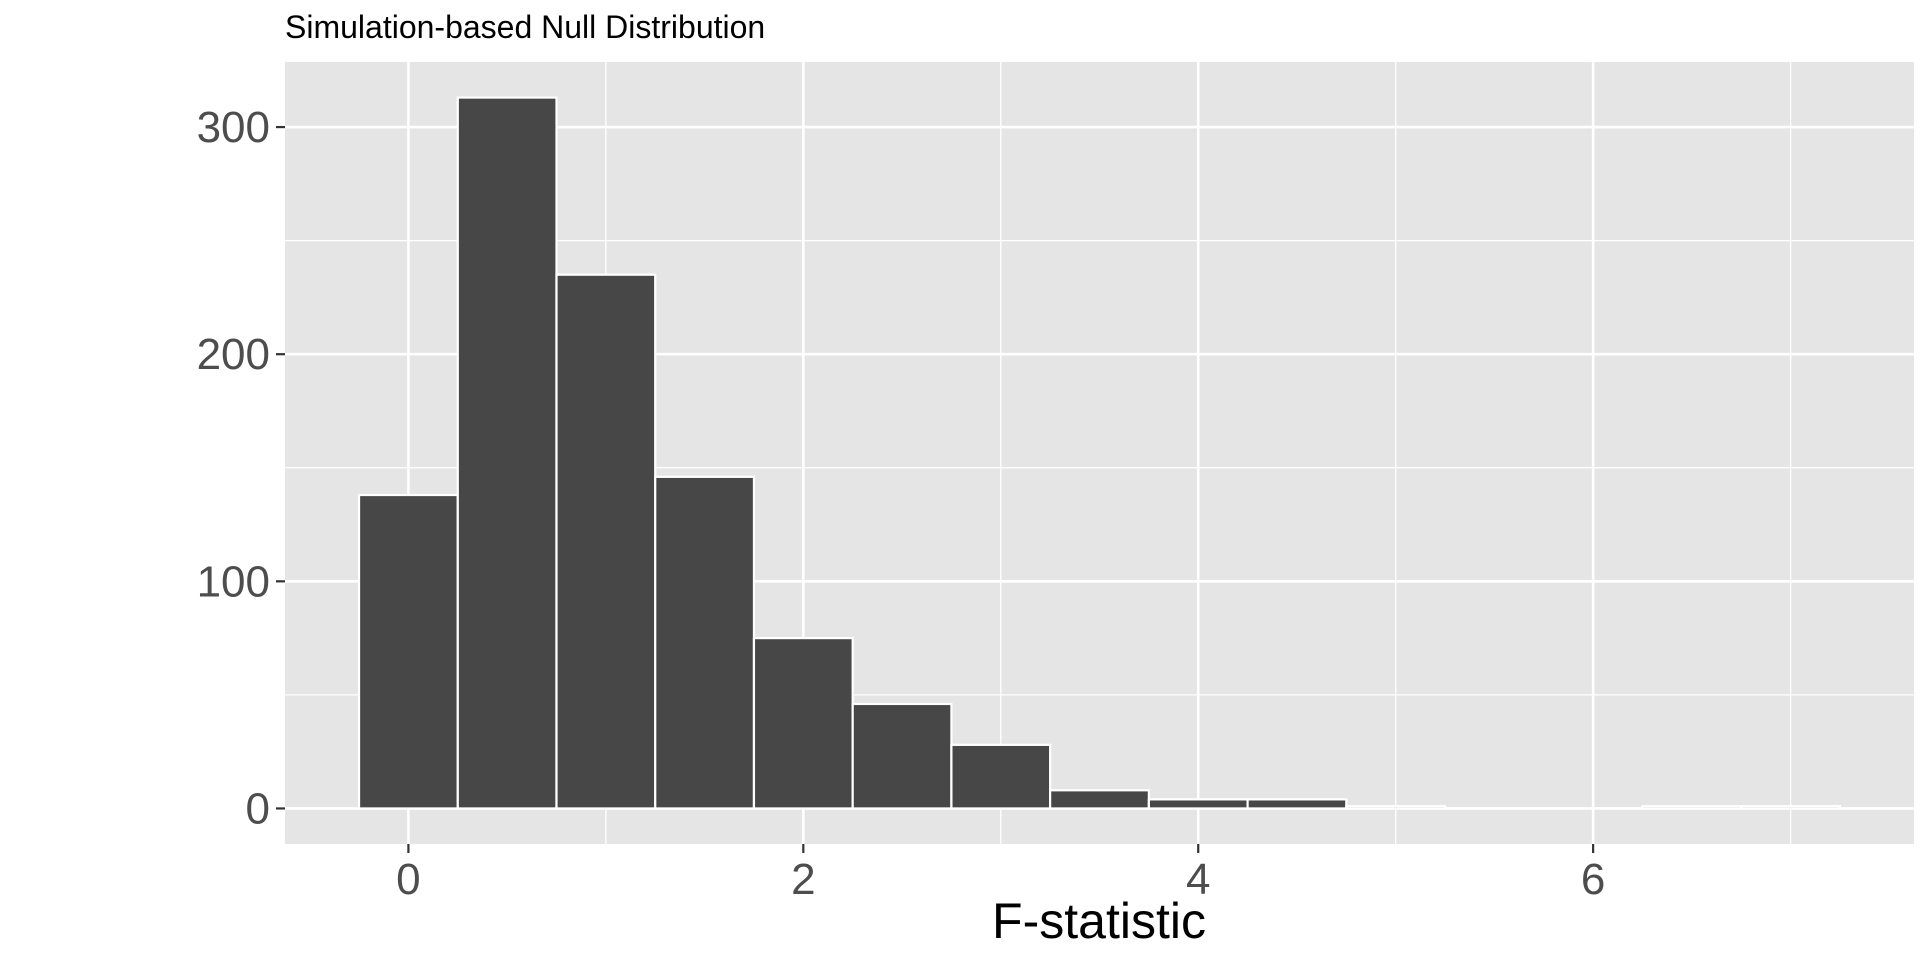 This screenshot has height=960, width=1920. I want to click on x-tick-label: 0, so click(408, 879).